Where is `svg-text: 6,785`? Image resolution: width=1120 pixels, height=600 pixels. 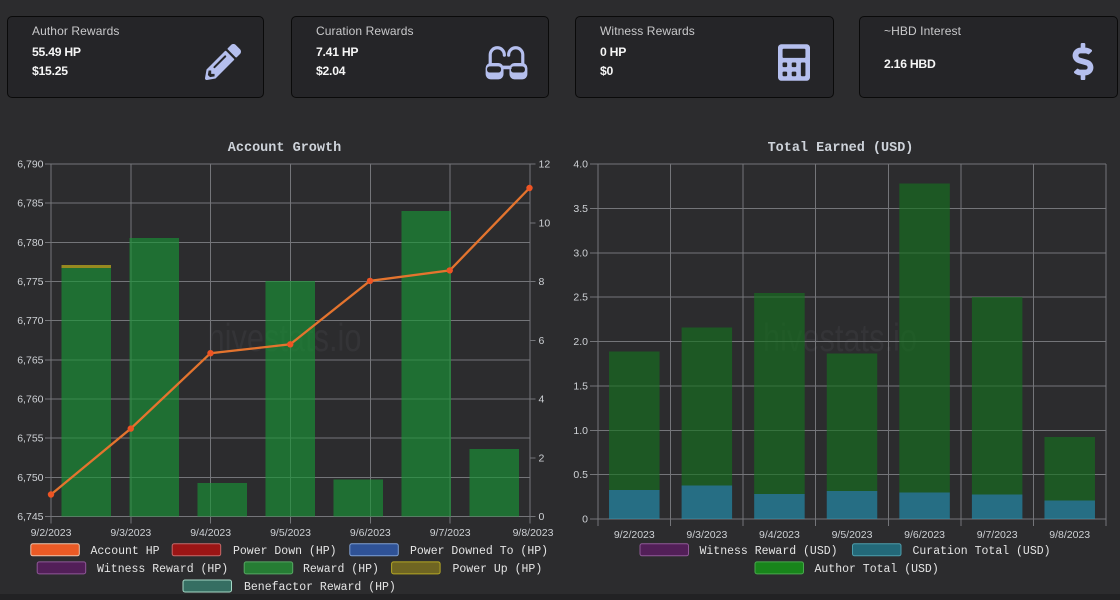
svg-text: 6,785 is located at coordinates (30, 204).